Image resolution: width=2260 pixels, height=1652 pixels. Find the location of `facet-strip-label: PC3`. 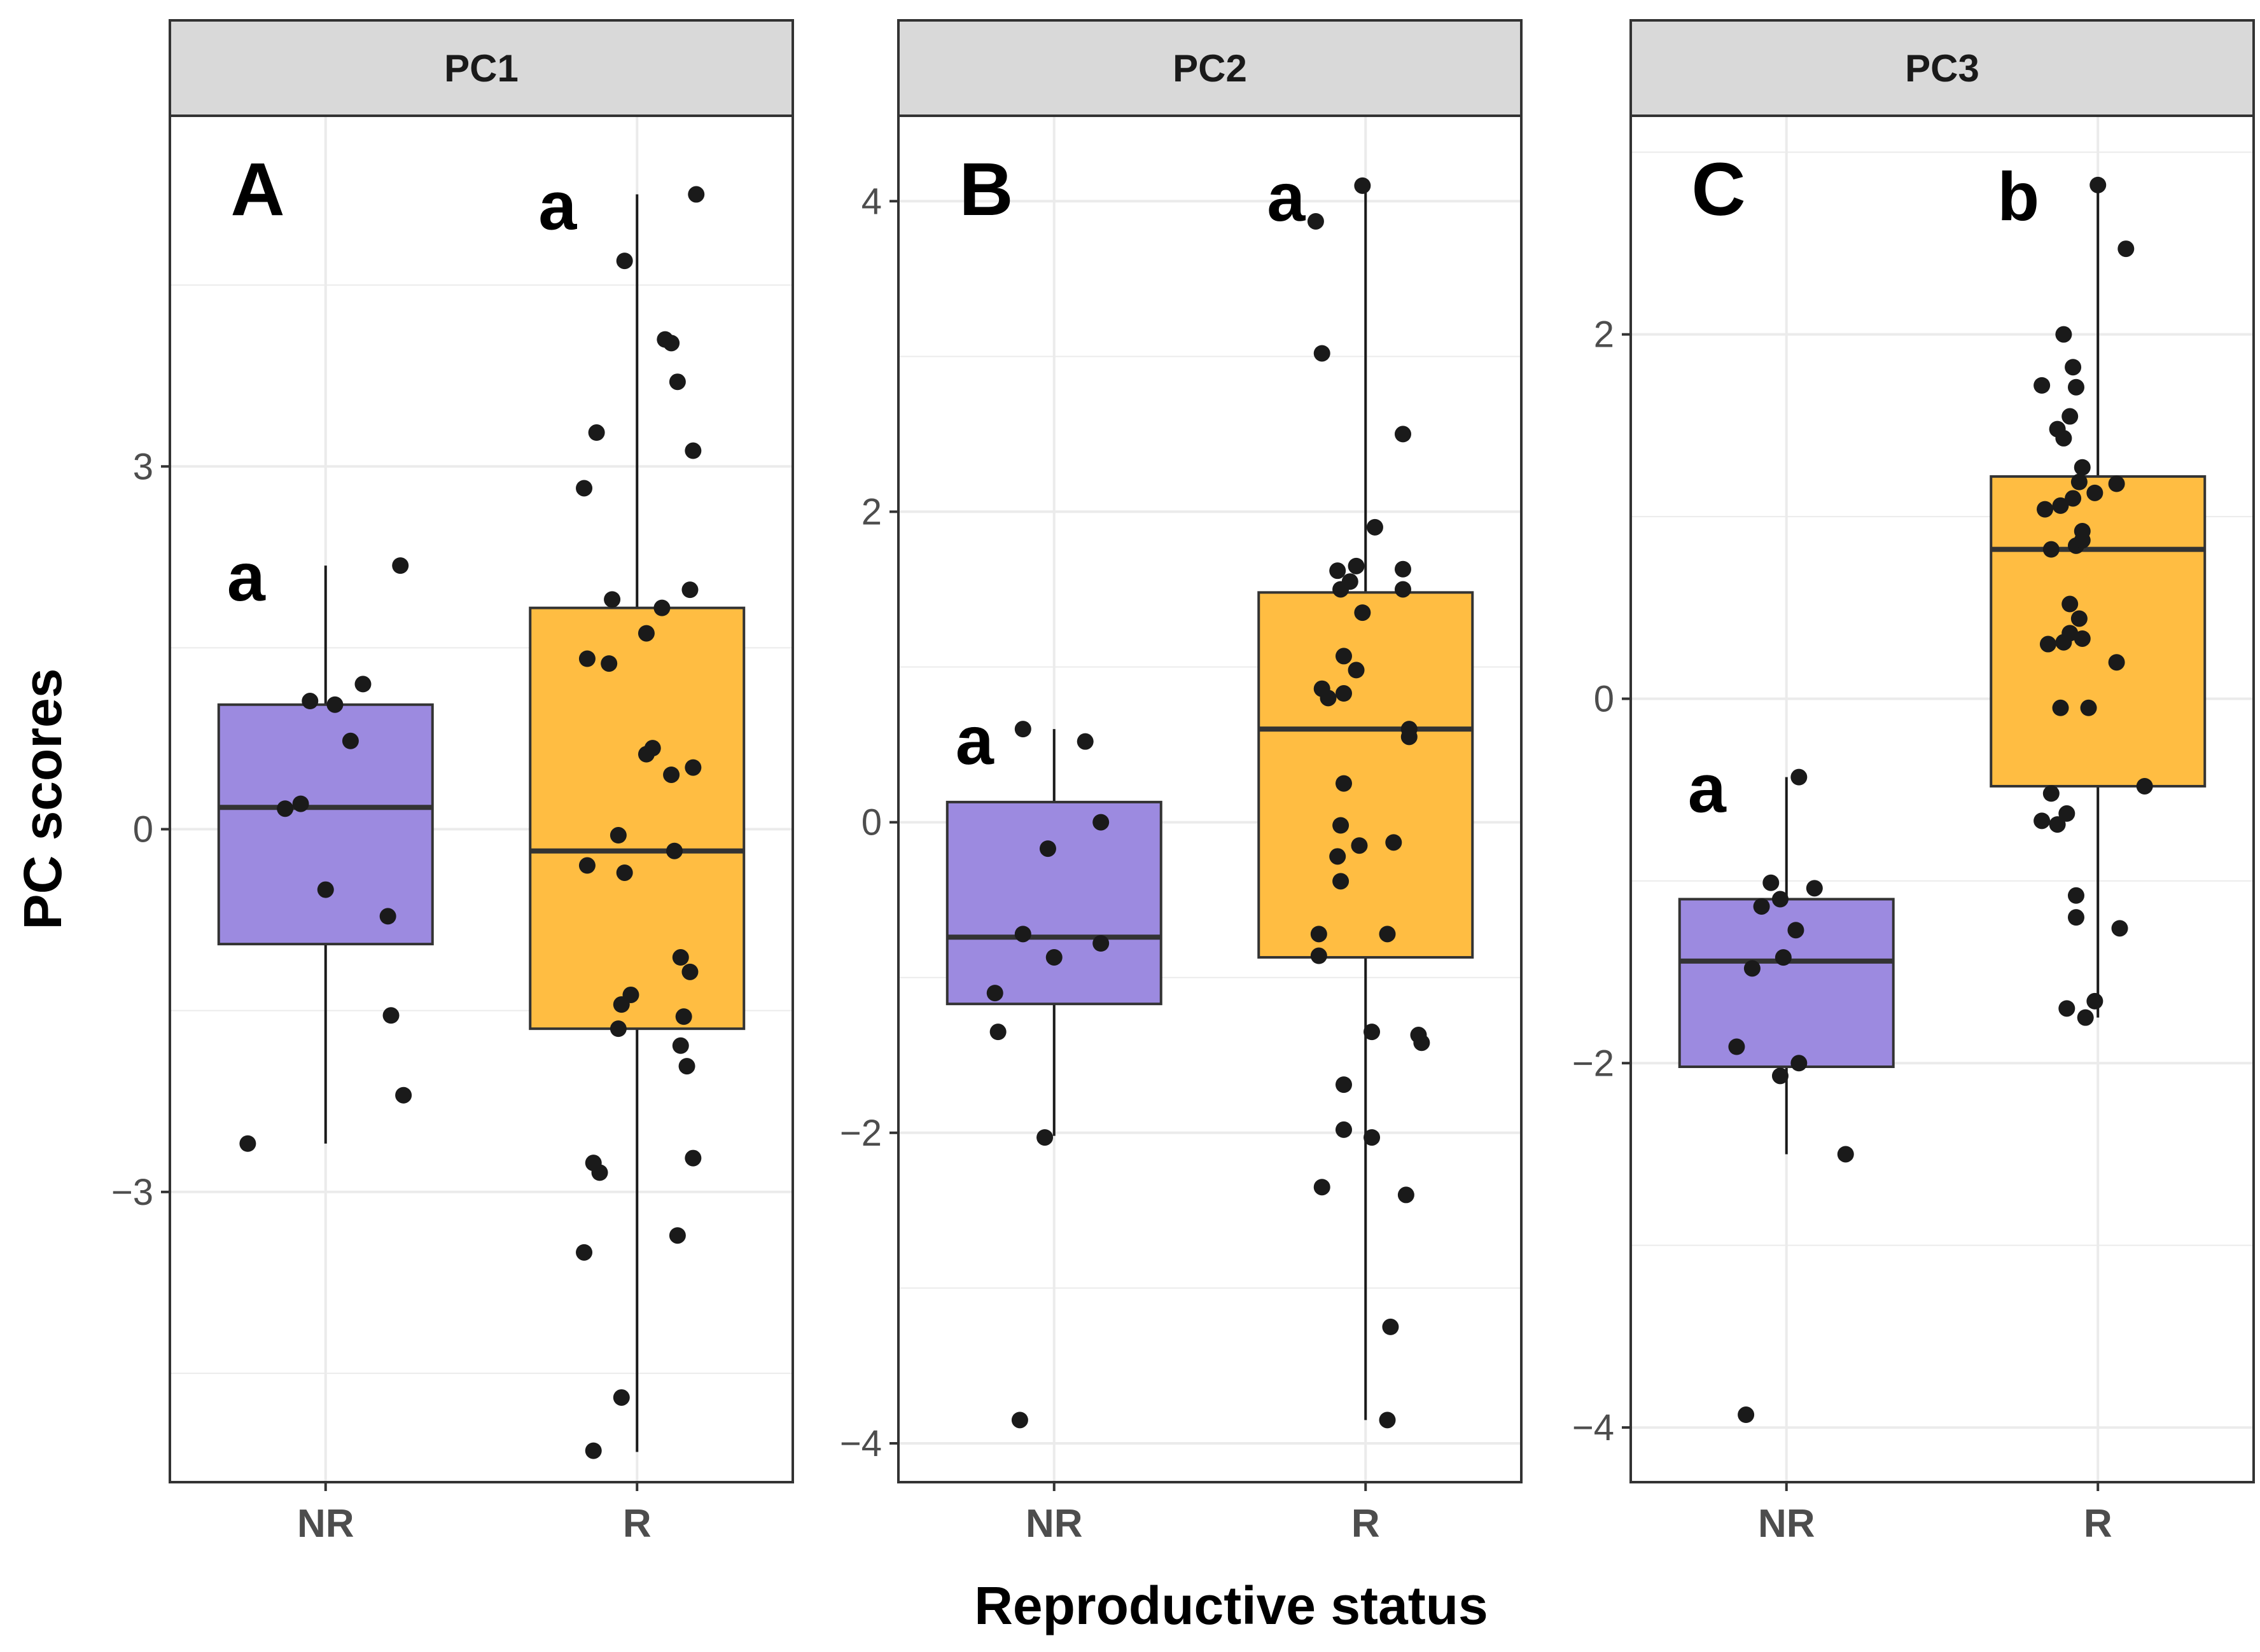

facet-strip-label: PC3 is located at coordinates (1942, 68).